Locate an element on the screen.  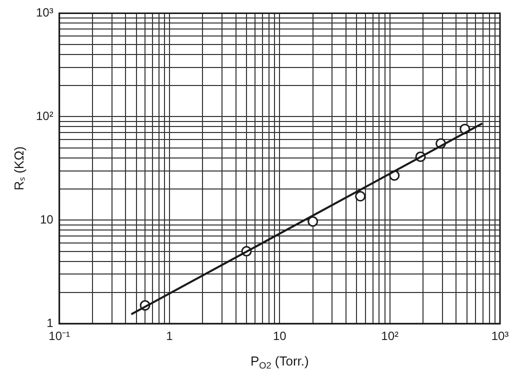
x-tick-label: 10 is located at coordinates (279, 336).